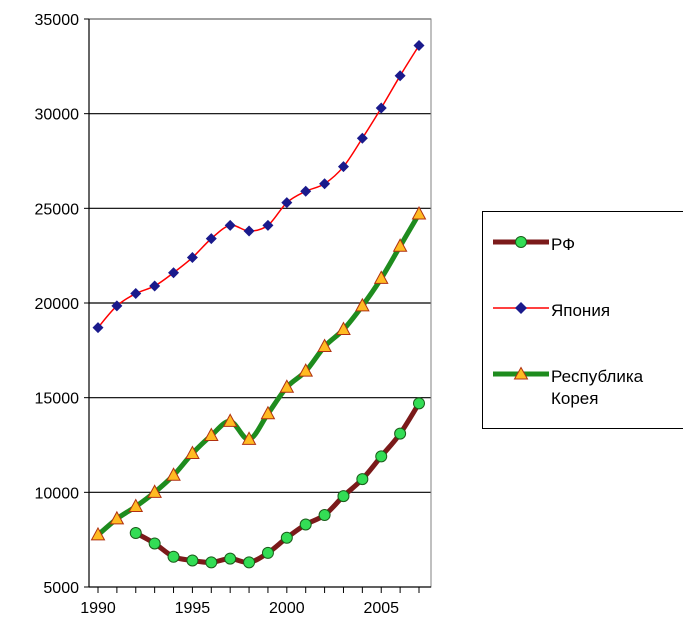  Describe the element at coordinates (586, 245) in the screenshot. I see `legend-item-rf: РФ` at that location.